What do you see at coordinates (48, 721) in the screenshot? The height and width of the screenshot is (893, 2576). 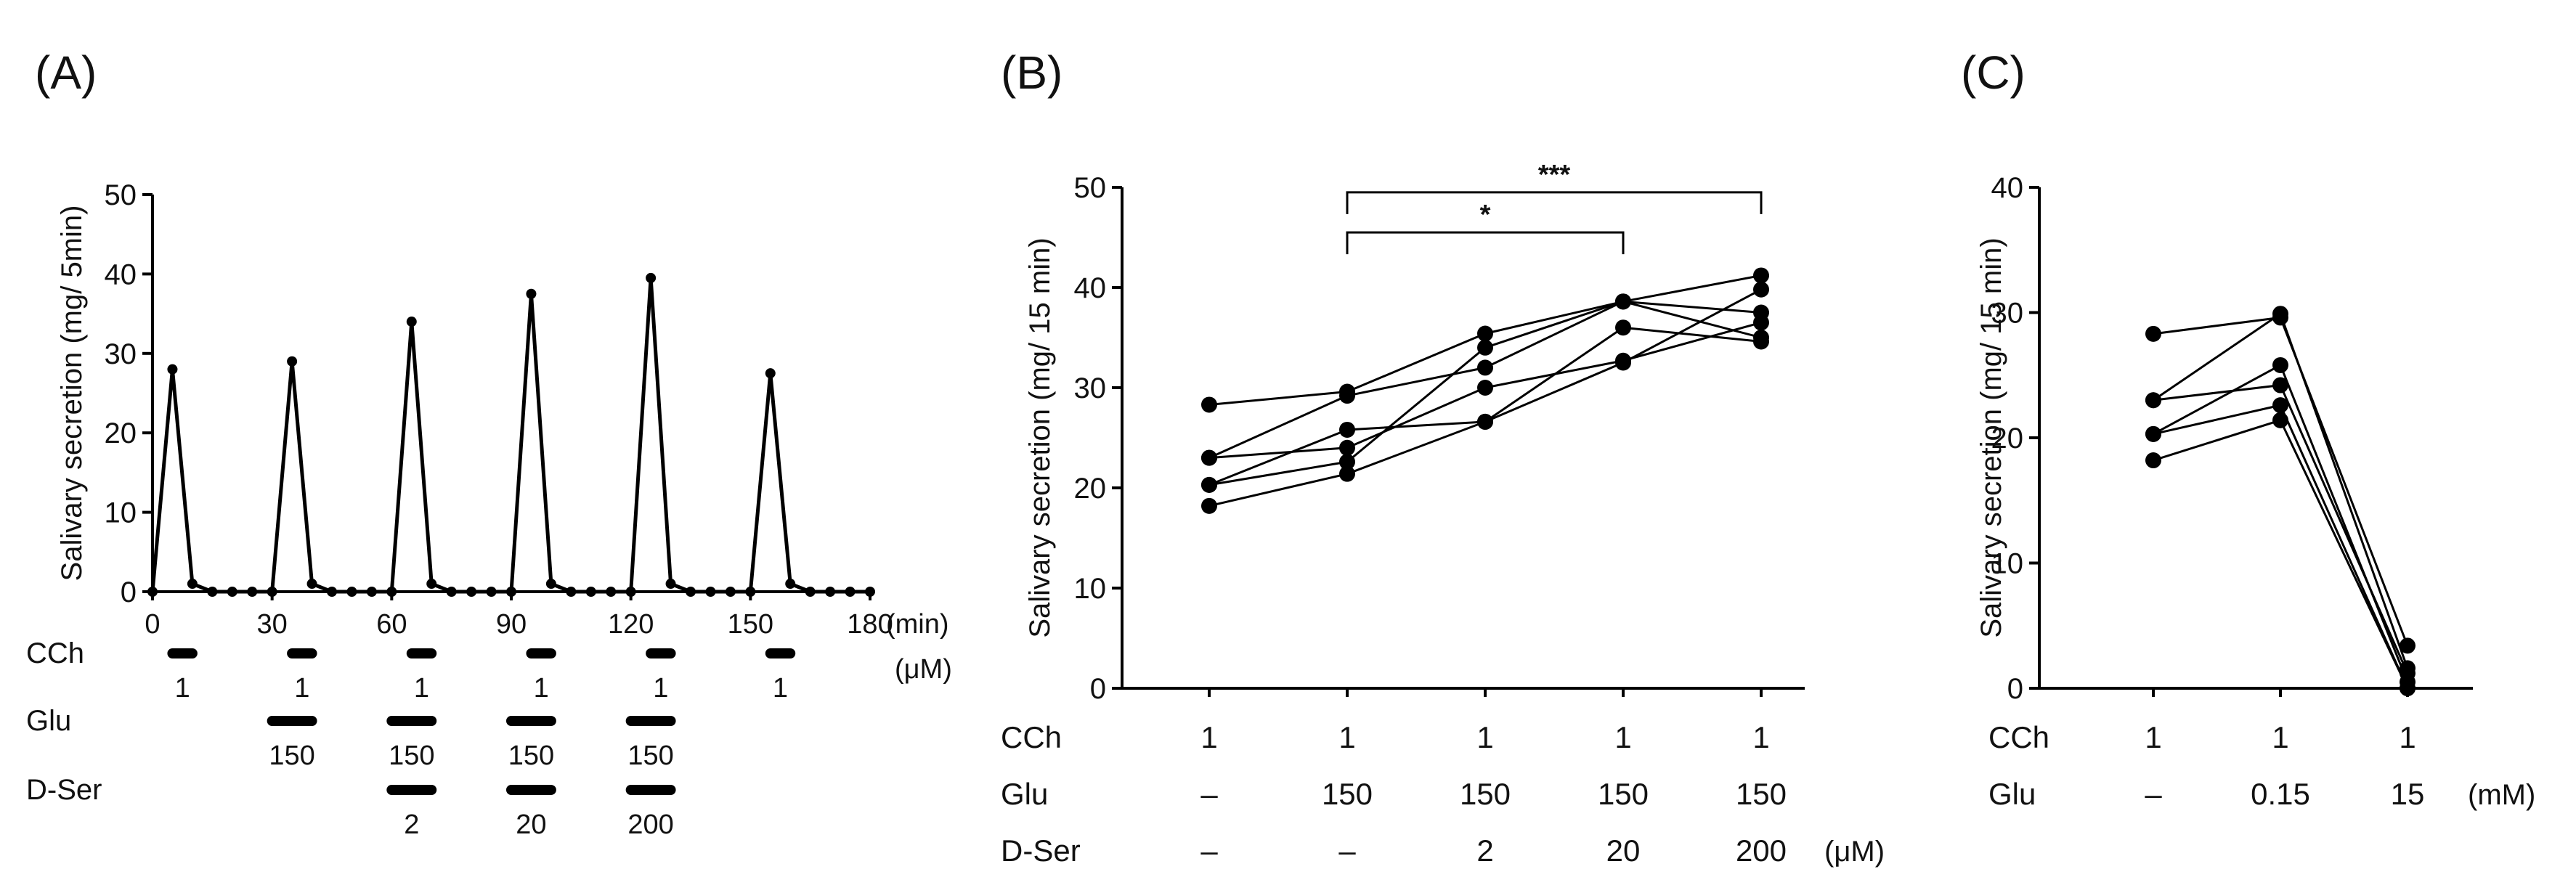 I see `panel-a-row-label-2: Glu` at bounding box center [48, 721].